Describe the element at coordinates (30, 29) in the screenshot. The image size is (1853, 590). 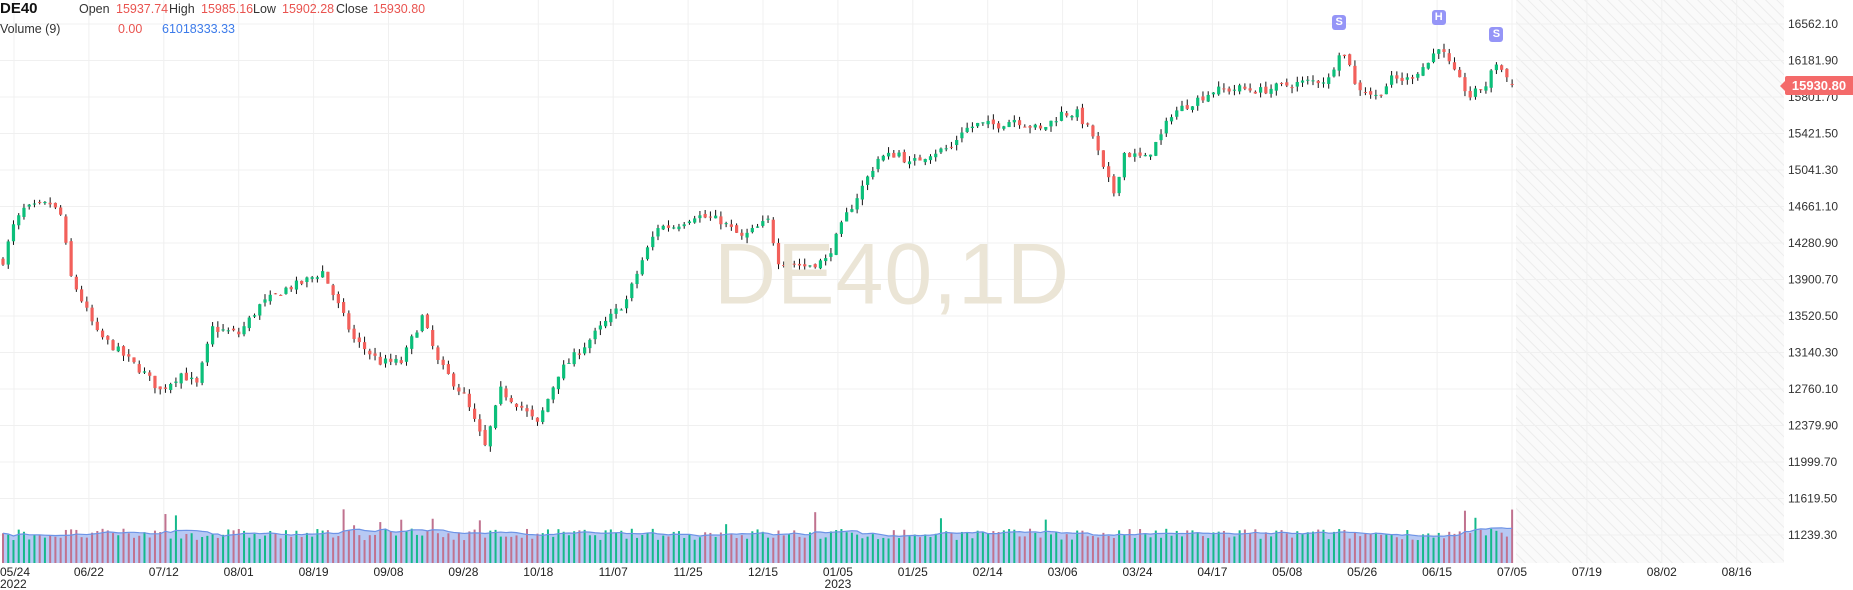
I see `volume-label: Volume (9)` at that location.